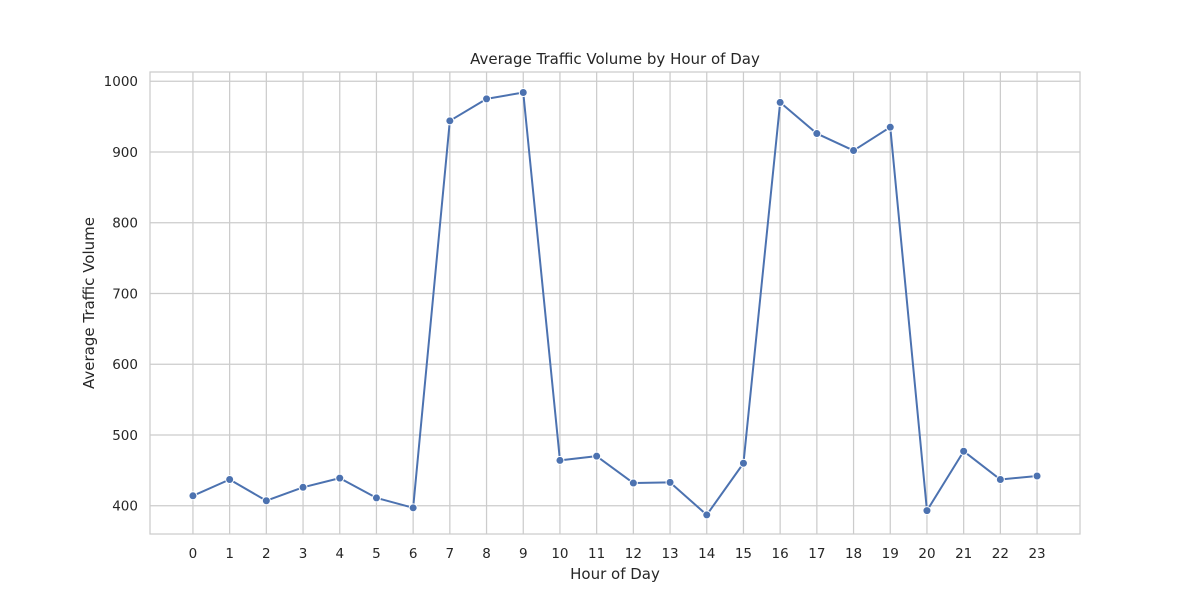  What do you see at coordinates (193, 554) in the screenshot?
I see `x-tick-label: 0` at bounding box center [193, 554].